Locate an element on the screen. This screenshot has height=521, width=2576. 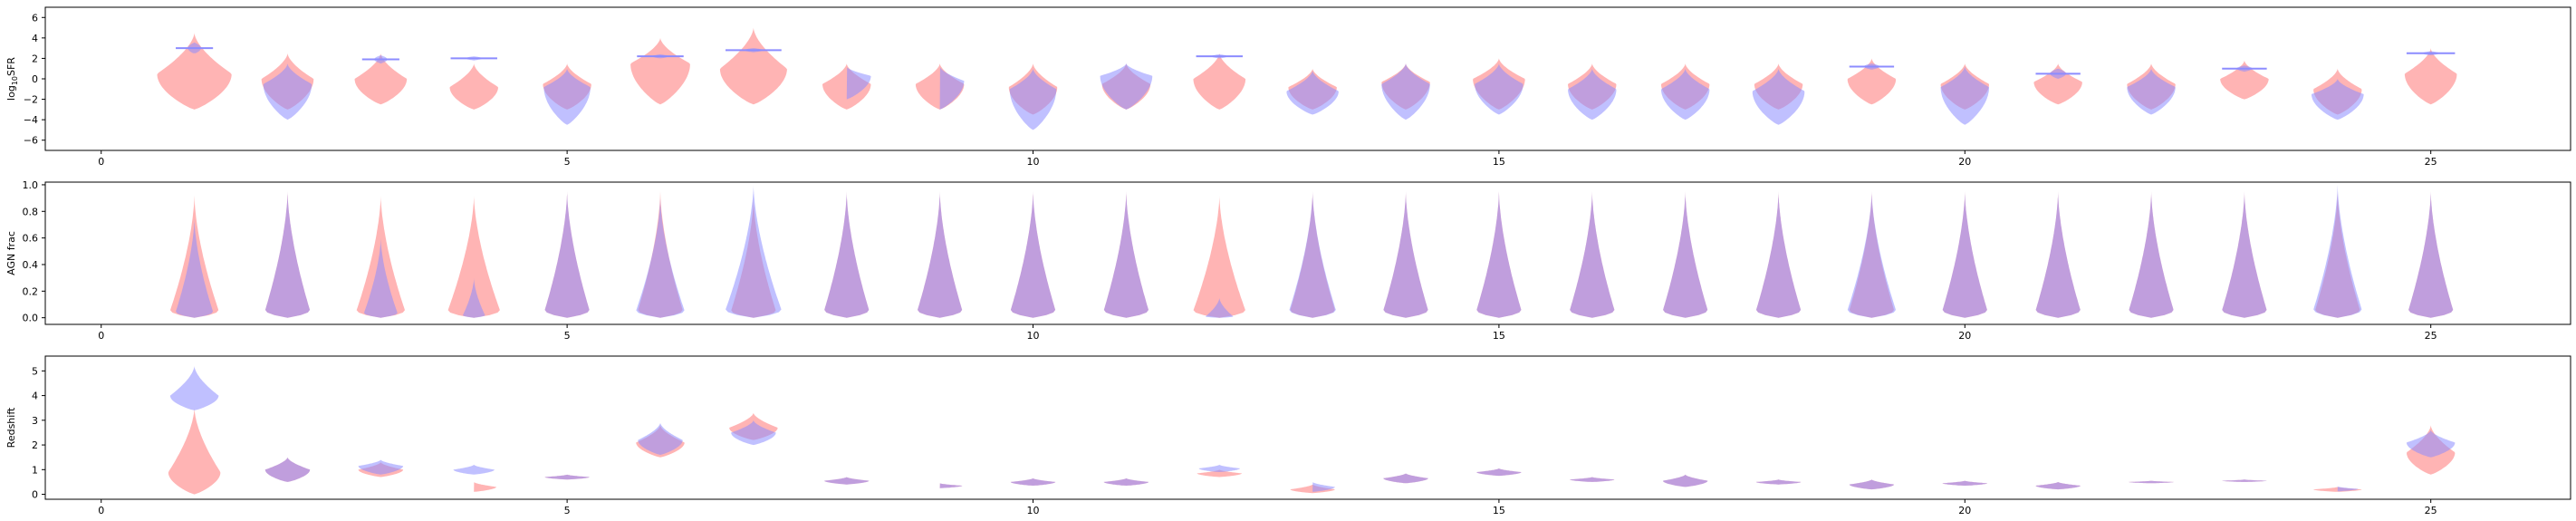
x-tick-label: 25 is located at coordinates (2431, 336).